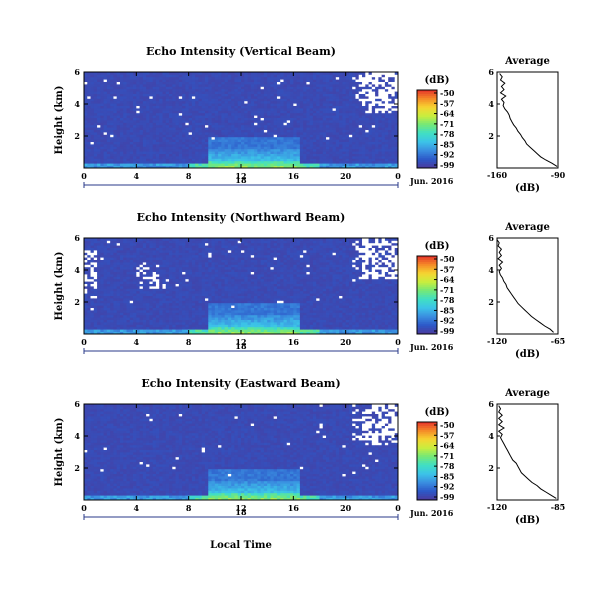  What do you see at coordinates (527, 61) in the screenshot?
I see `profile-title: Average` at bounding box center [527, 61].